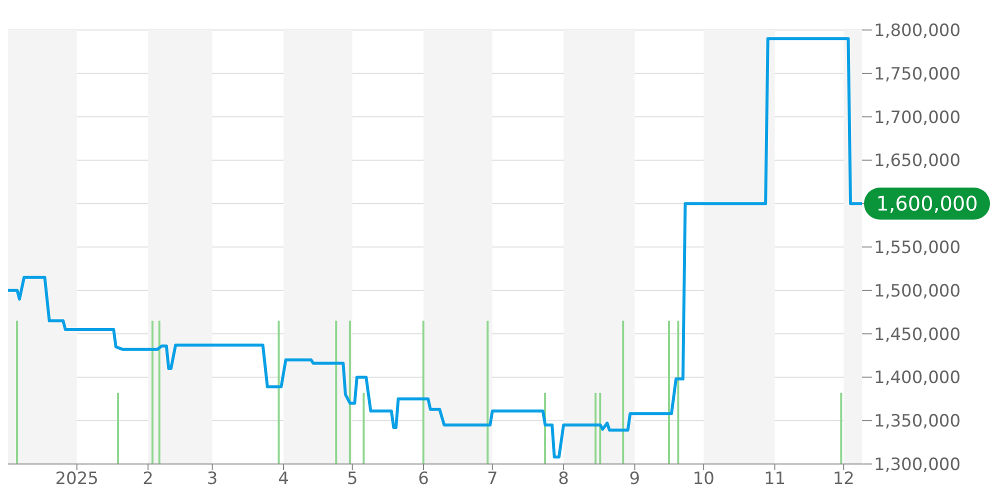 Image resolution: width=1000 pixels, height=500 pixels. What do you see at coordinates (775, 479) in the screenshot?
I see `x-tick-label: 11` at bounding box center [775, 479].